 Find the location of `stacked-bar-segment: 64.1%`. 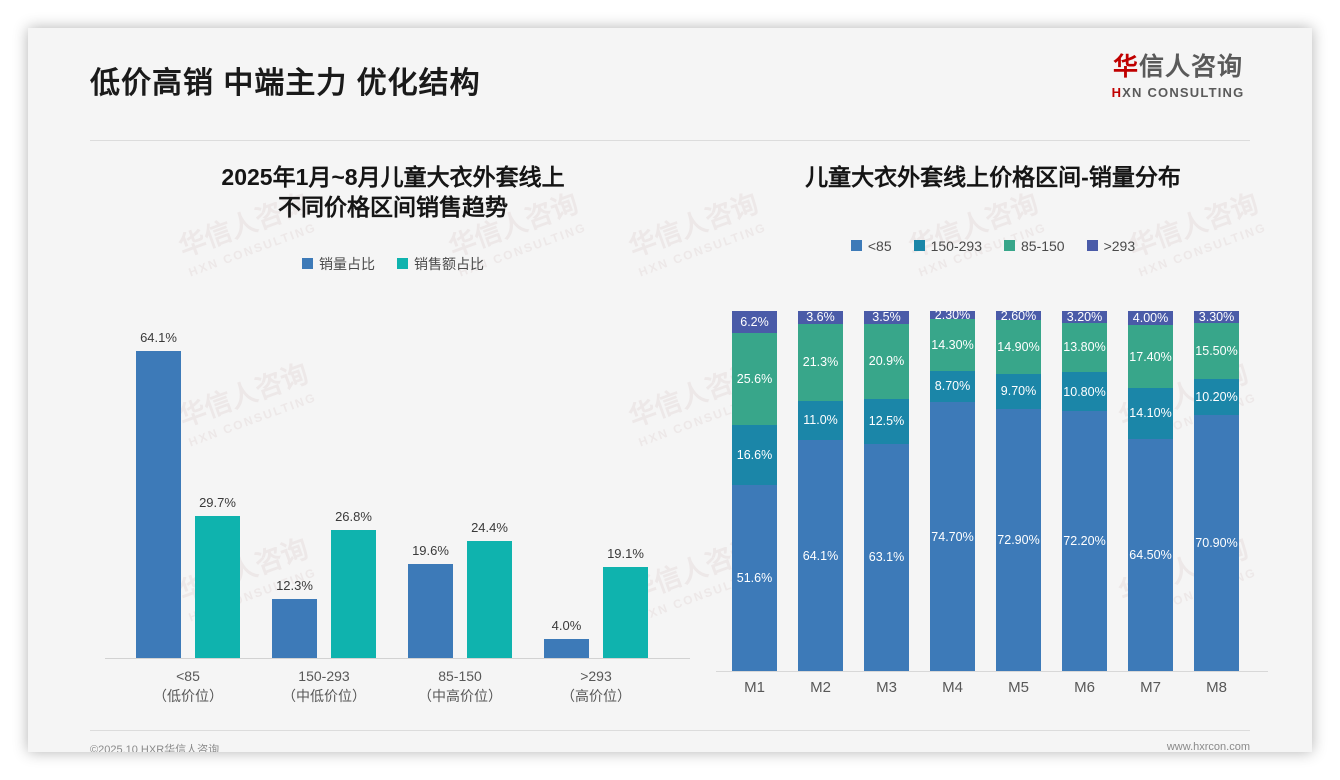

stacked-bar-segment: 64.1% is located at coordinates (820, 555).